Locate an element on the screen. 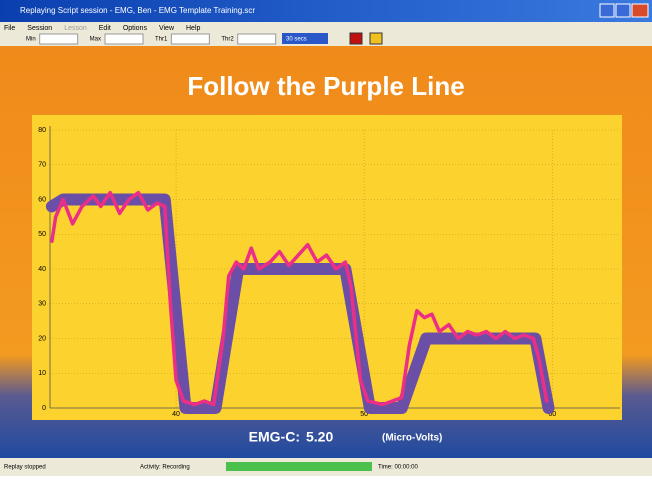 The width and height of the screenshot is (652, 481). field-label: Min is located at coordinates (31, 40).